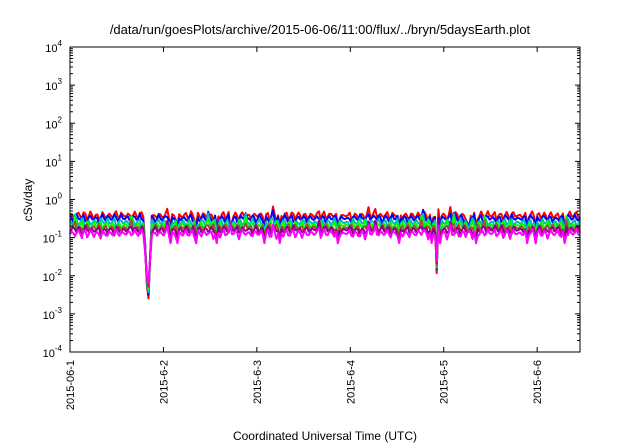  I want to click on y-tick-label: 10⁻⁴, so click(53, 352).